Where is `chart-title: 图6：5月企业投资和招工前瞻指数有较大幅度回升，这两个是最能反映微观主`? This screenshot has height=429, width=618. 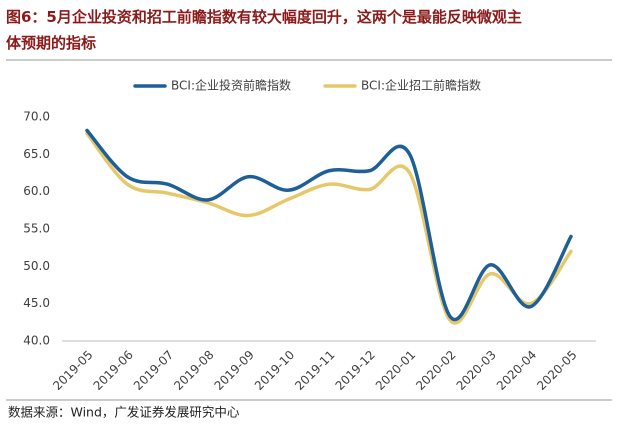 chart-title: 图6：5月企业投资和招工前瞻指数有较大幅度回升，这两个是最能反映微观主 is located at coordinates (264, 17).